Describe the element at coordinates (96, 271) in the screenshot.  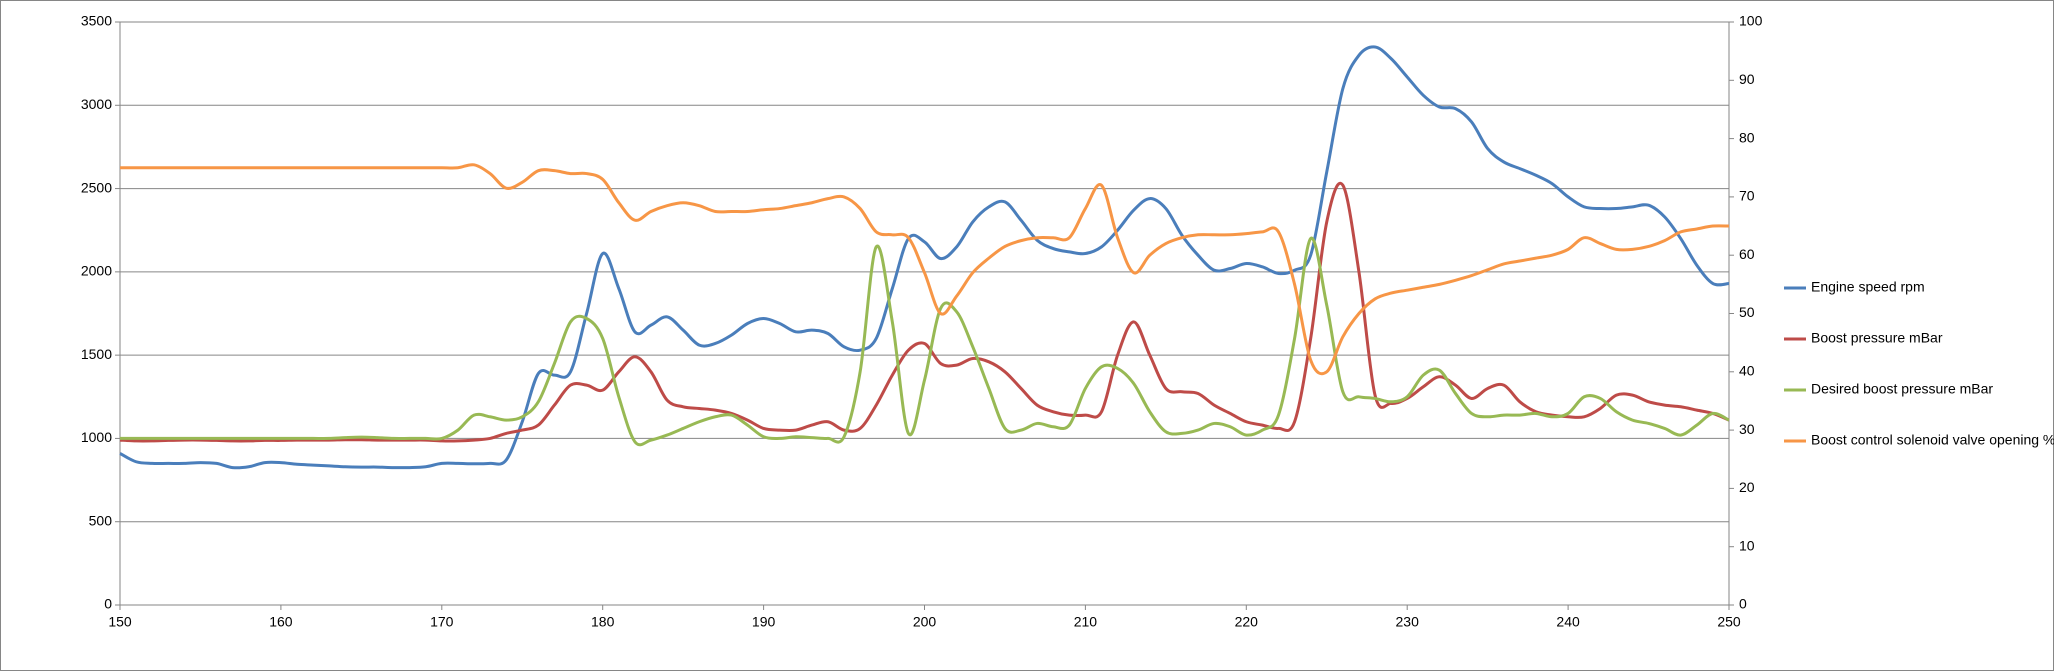
I see `y-tick-label: 2000` at that location.